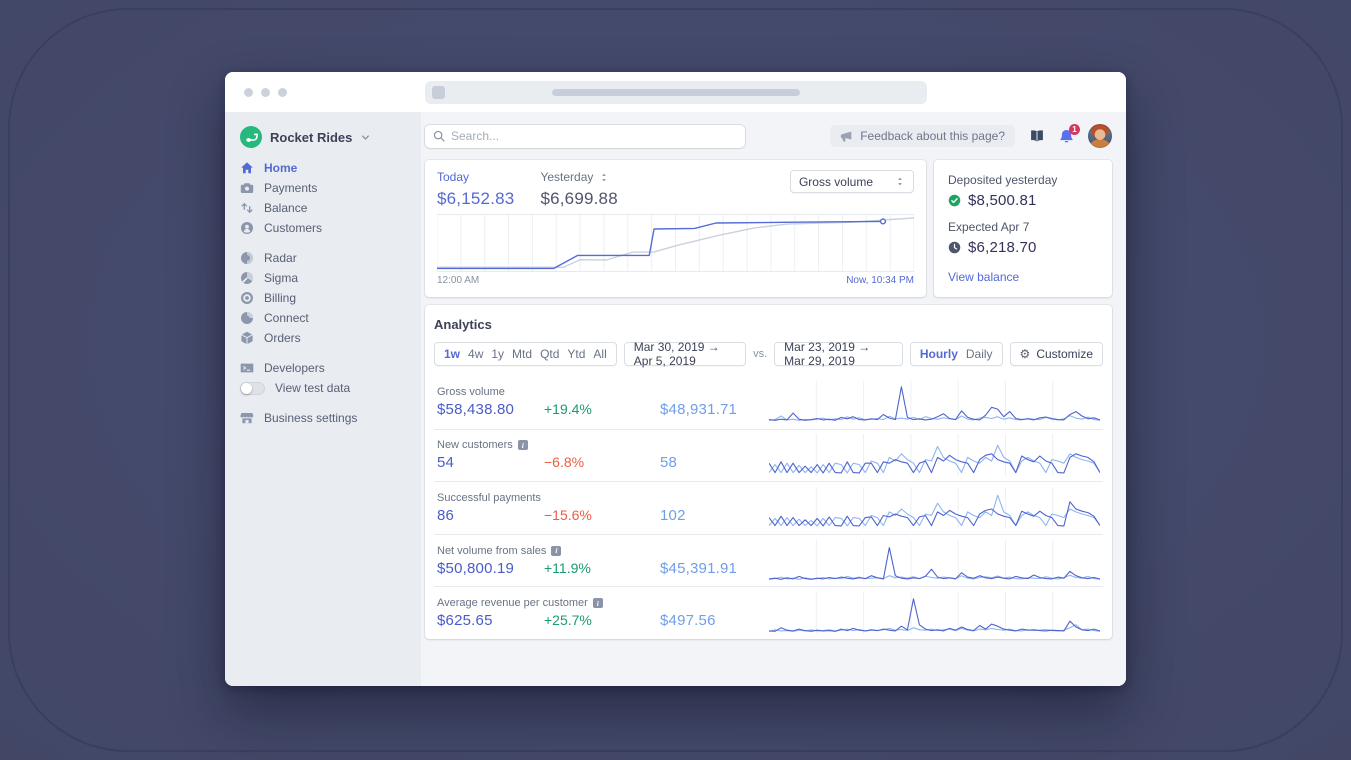 The image size is (1351, 760). Describe the element at coordinates (568, 514) in the screenshot. I see `metric-delta: −15.6%` at that location.